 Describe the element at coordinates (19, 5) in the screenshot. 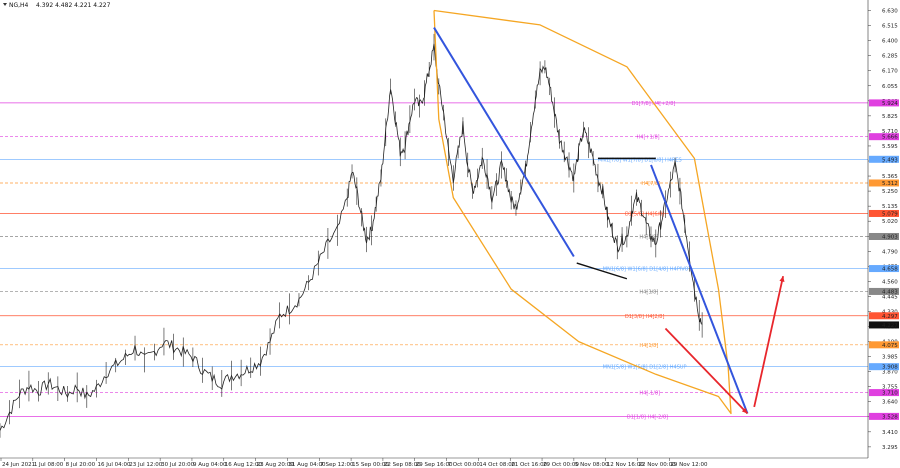

I see `symbol-label: NG,H4` at that location.